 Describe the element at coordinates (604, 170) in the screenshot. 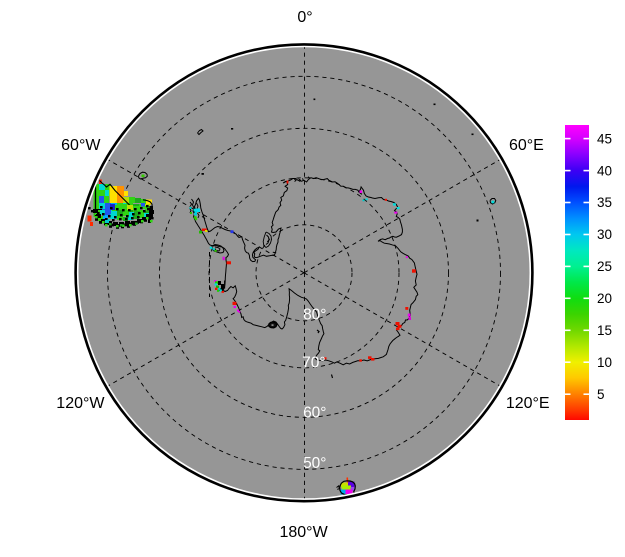

I see `svg-text: 40` at that location.